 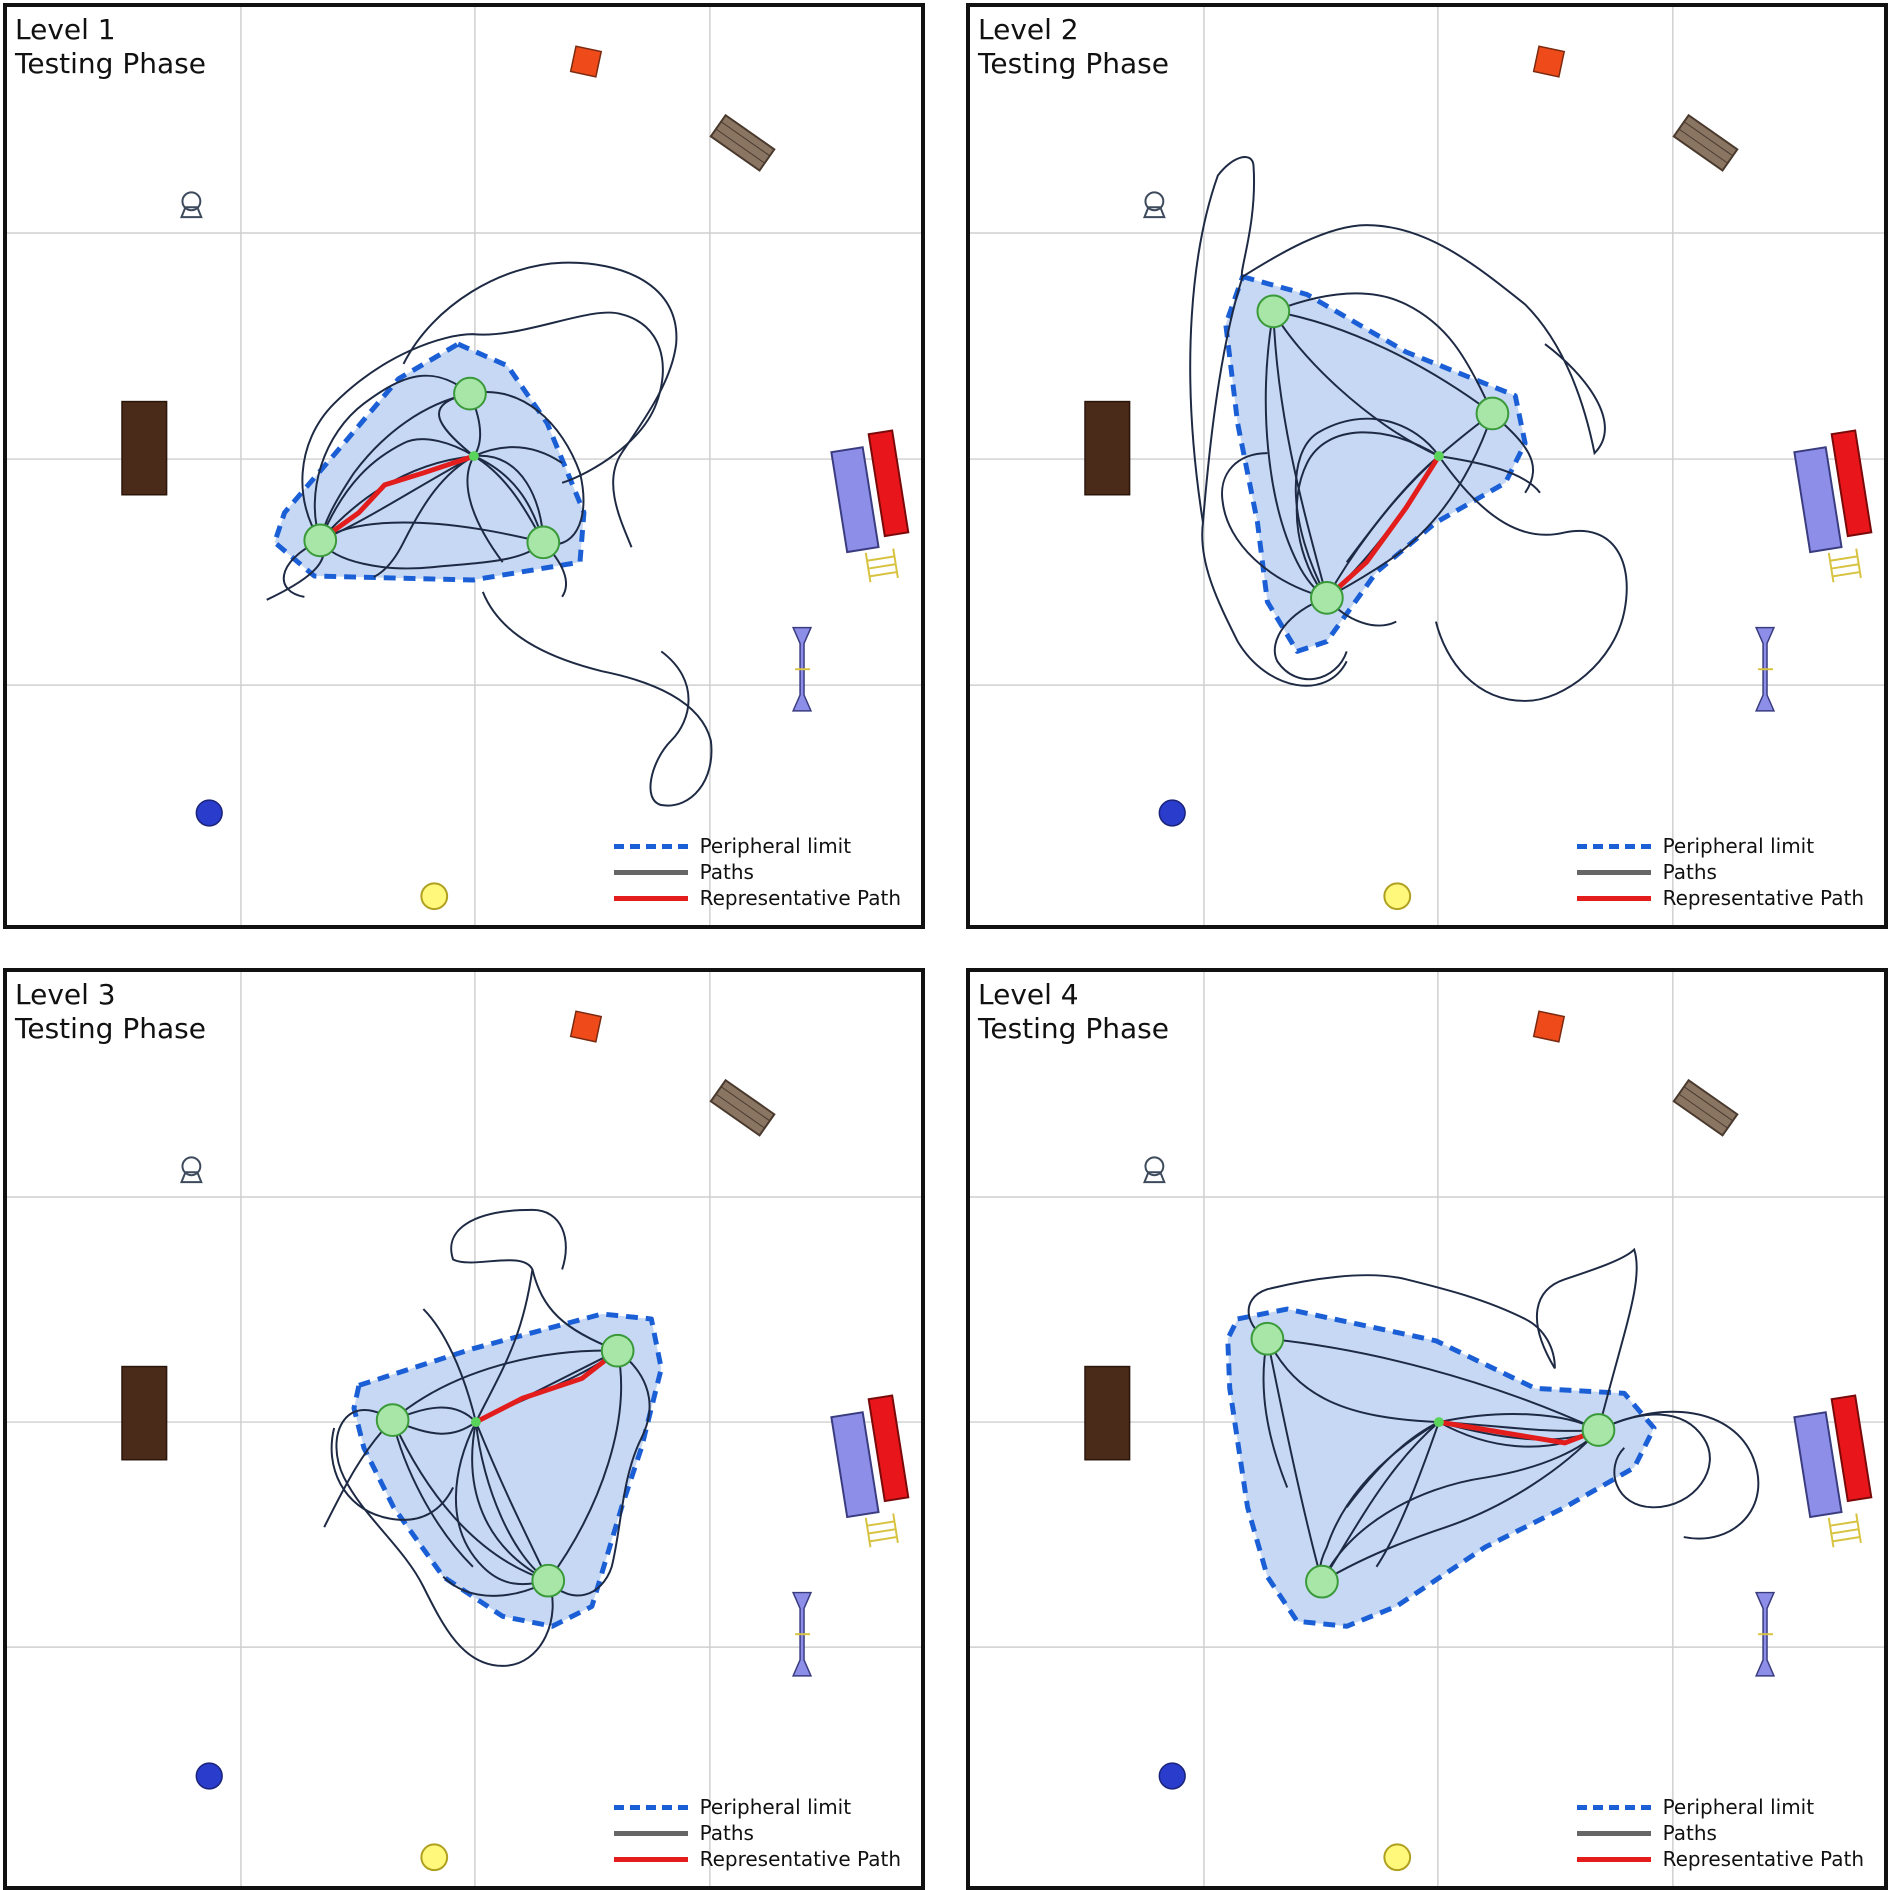 I want to click on panel-title: Level 4 Testing Phase, so click(x=1075, y=1013).